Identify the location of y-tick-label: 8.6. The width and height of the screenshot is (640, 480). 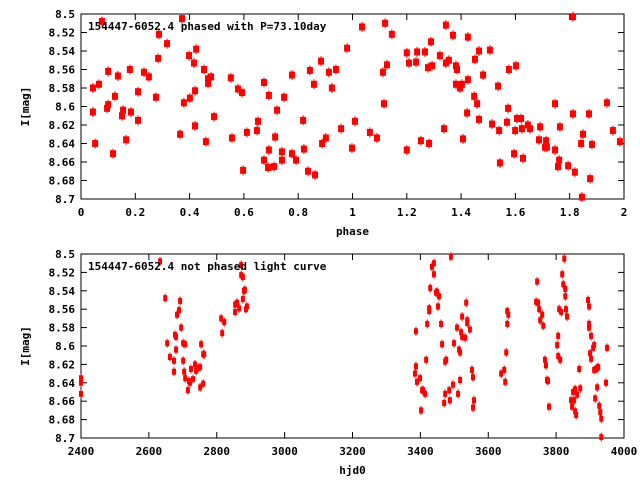
(65, 107).